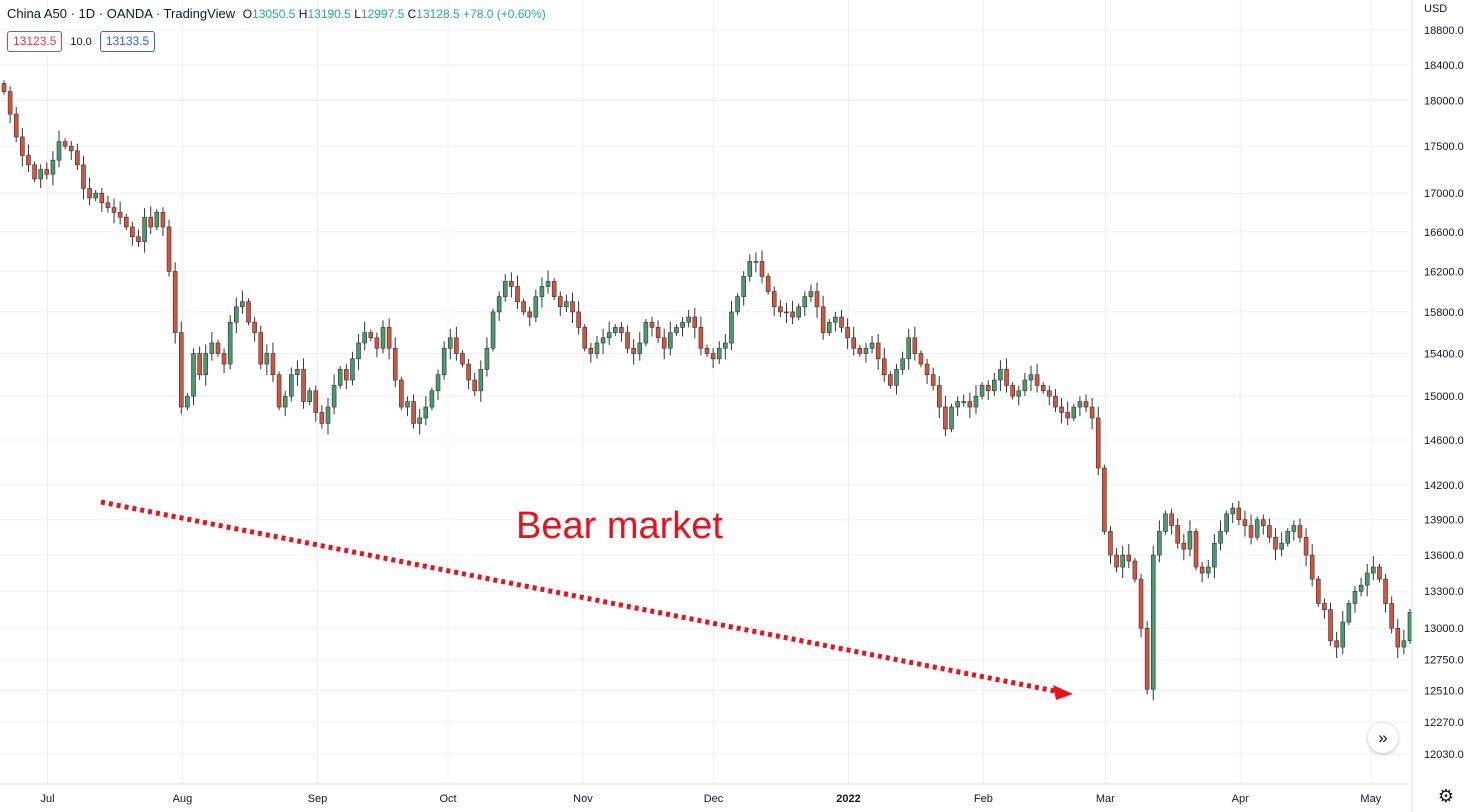 This screenshot has height=812, width=1479. Describe the element at coordinates (1444, 723) in the screenshot. I see `price-tick-label: 12270.0` at that location.